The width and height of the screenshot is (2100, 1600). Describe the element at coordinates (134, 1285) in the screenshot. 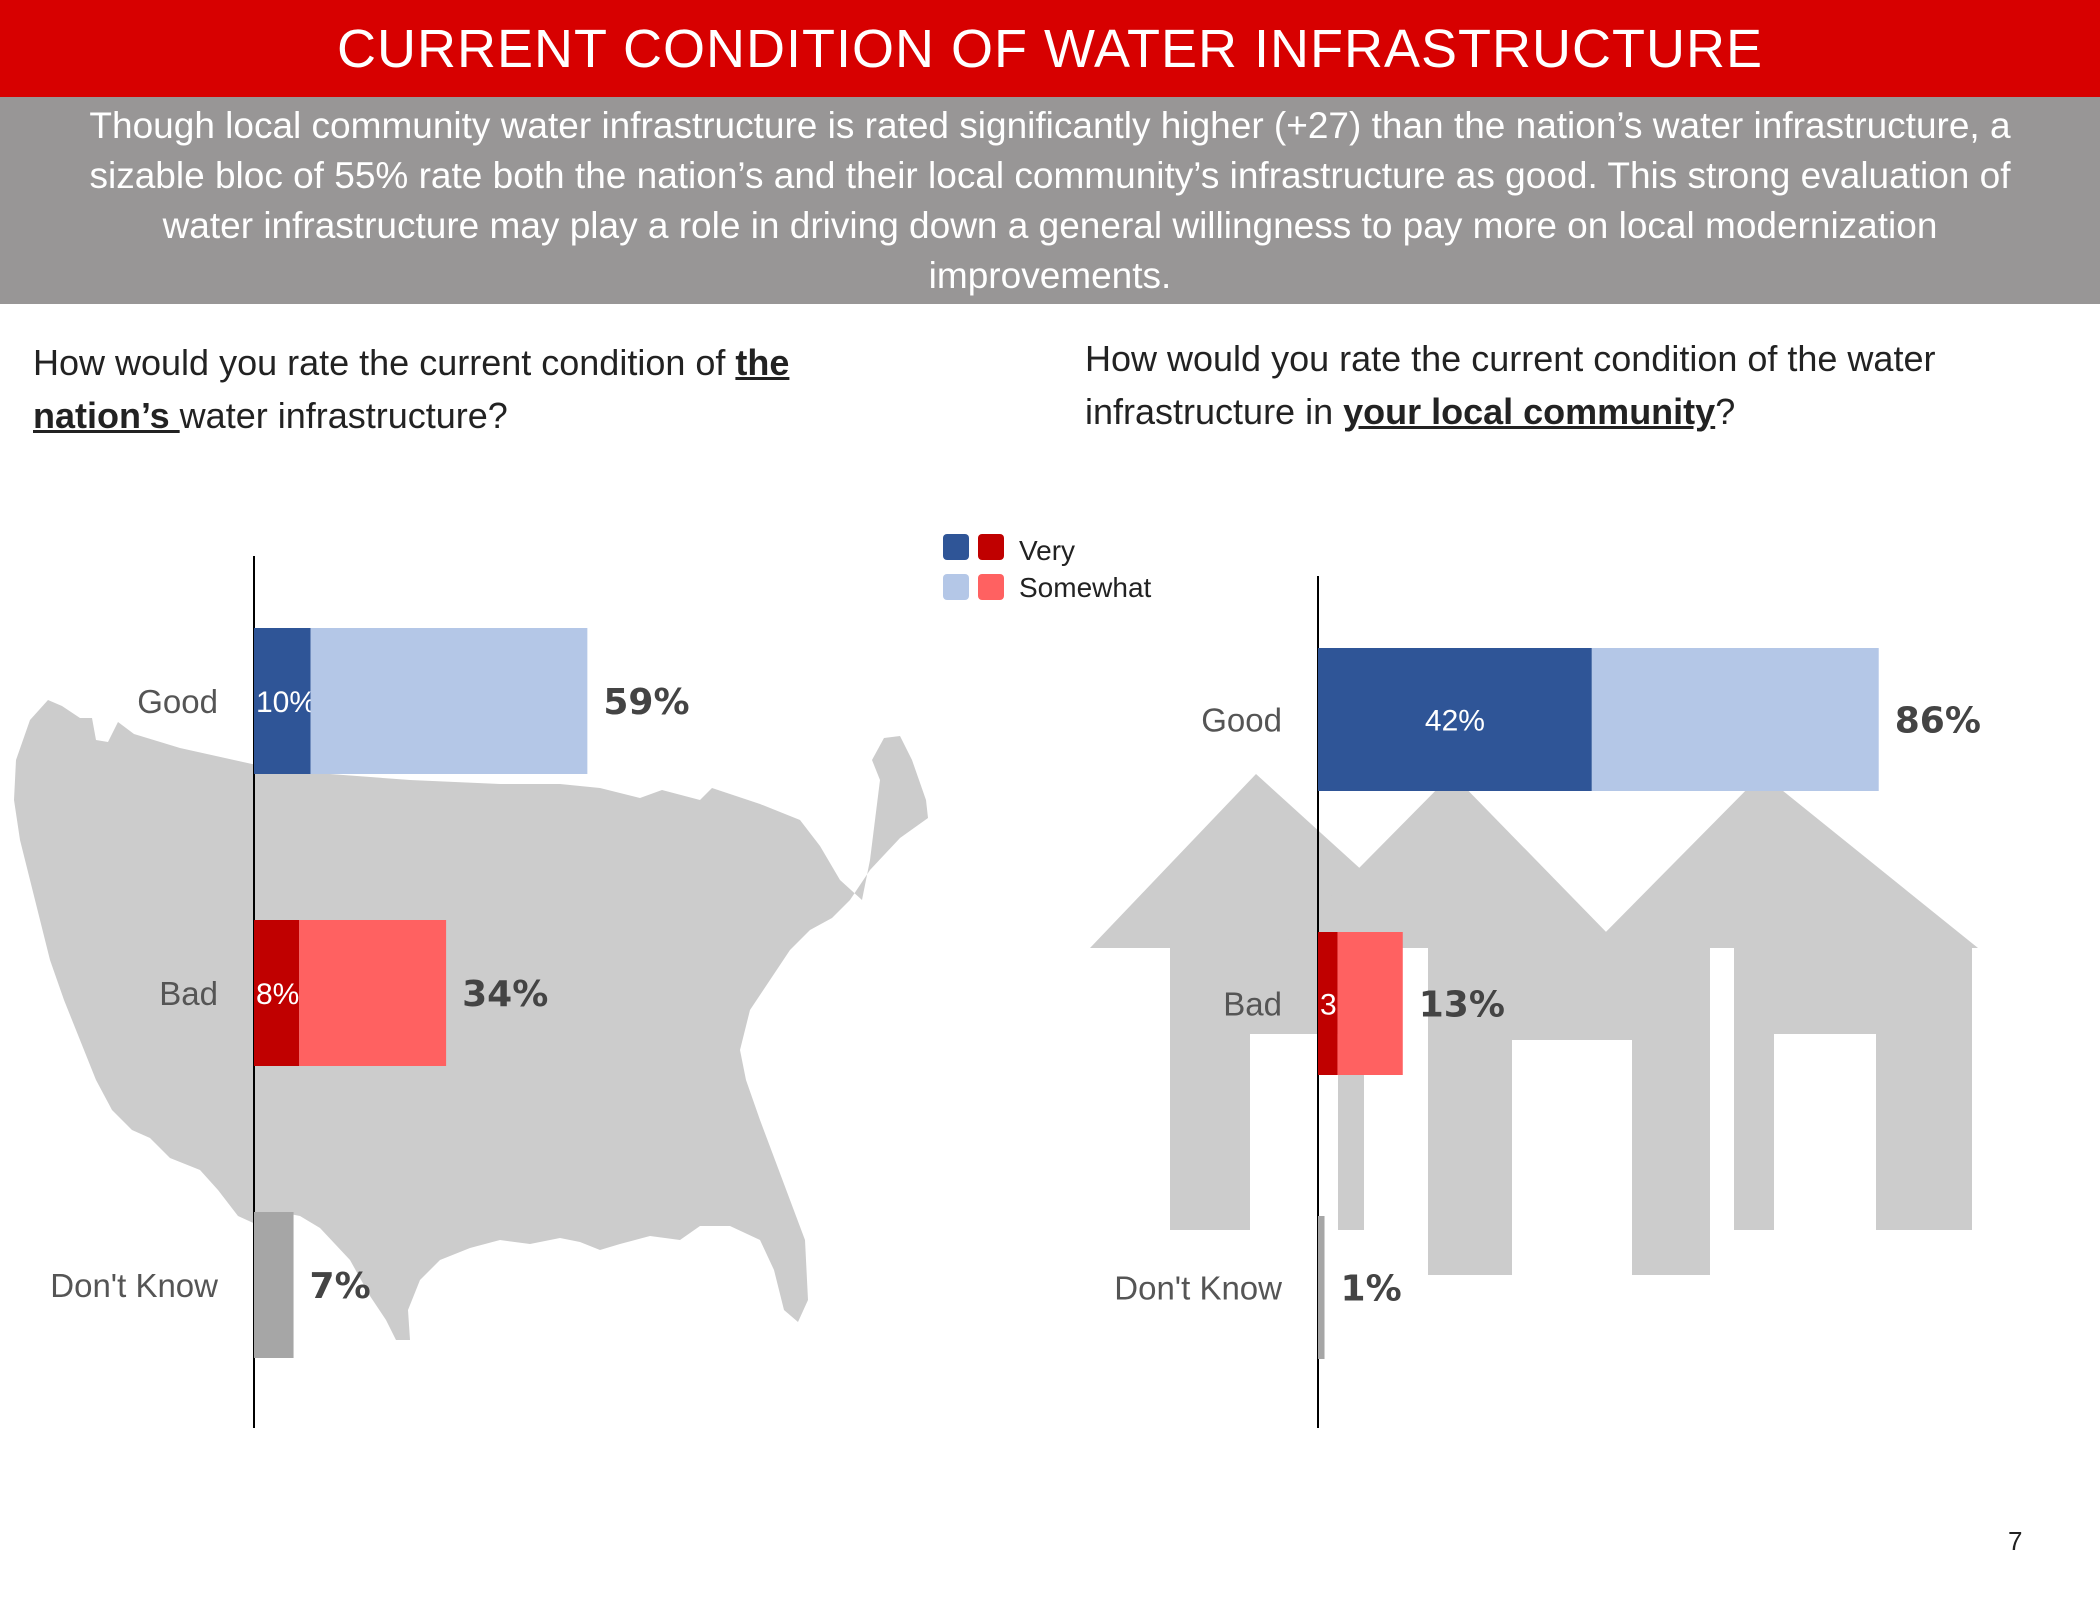

I see `nation-category-label-dont-know: Don't Know` at that location.